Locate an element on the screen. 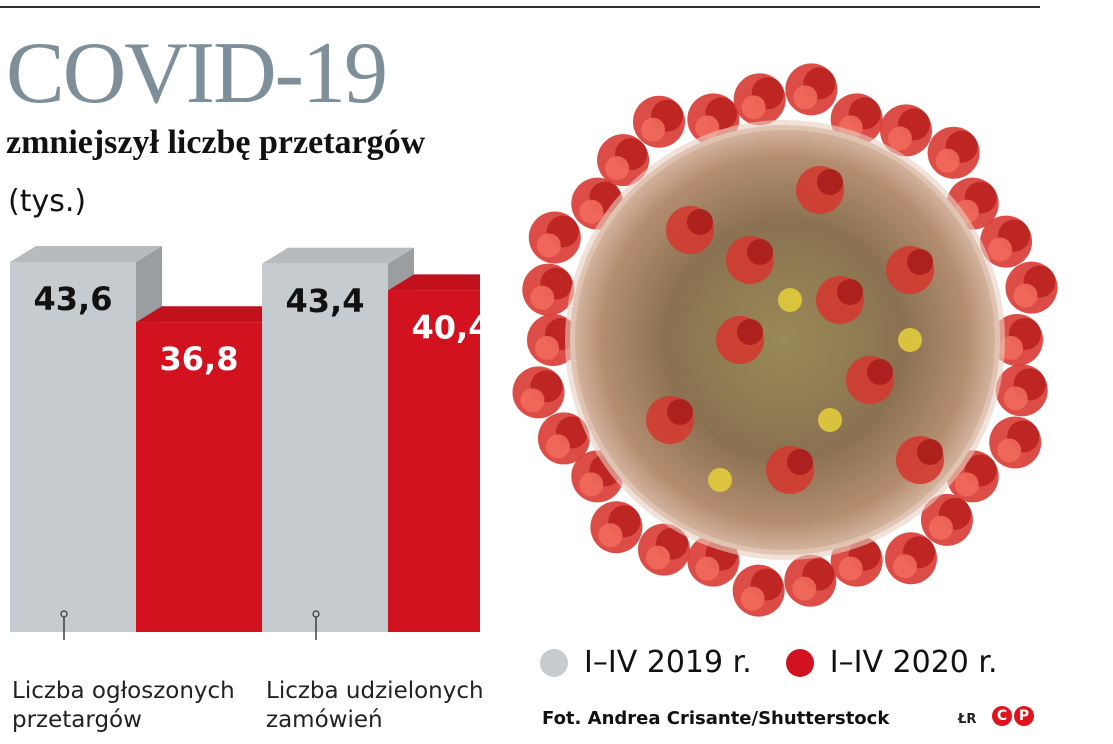  category-label-line: Liczba udzielonych is located at coordinates (375, 691).